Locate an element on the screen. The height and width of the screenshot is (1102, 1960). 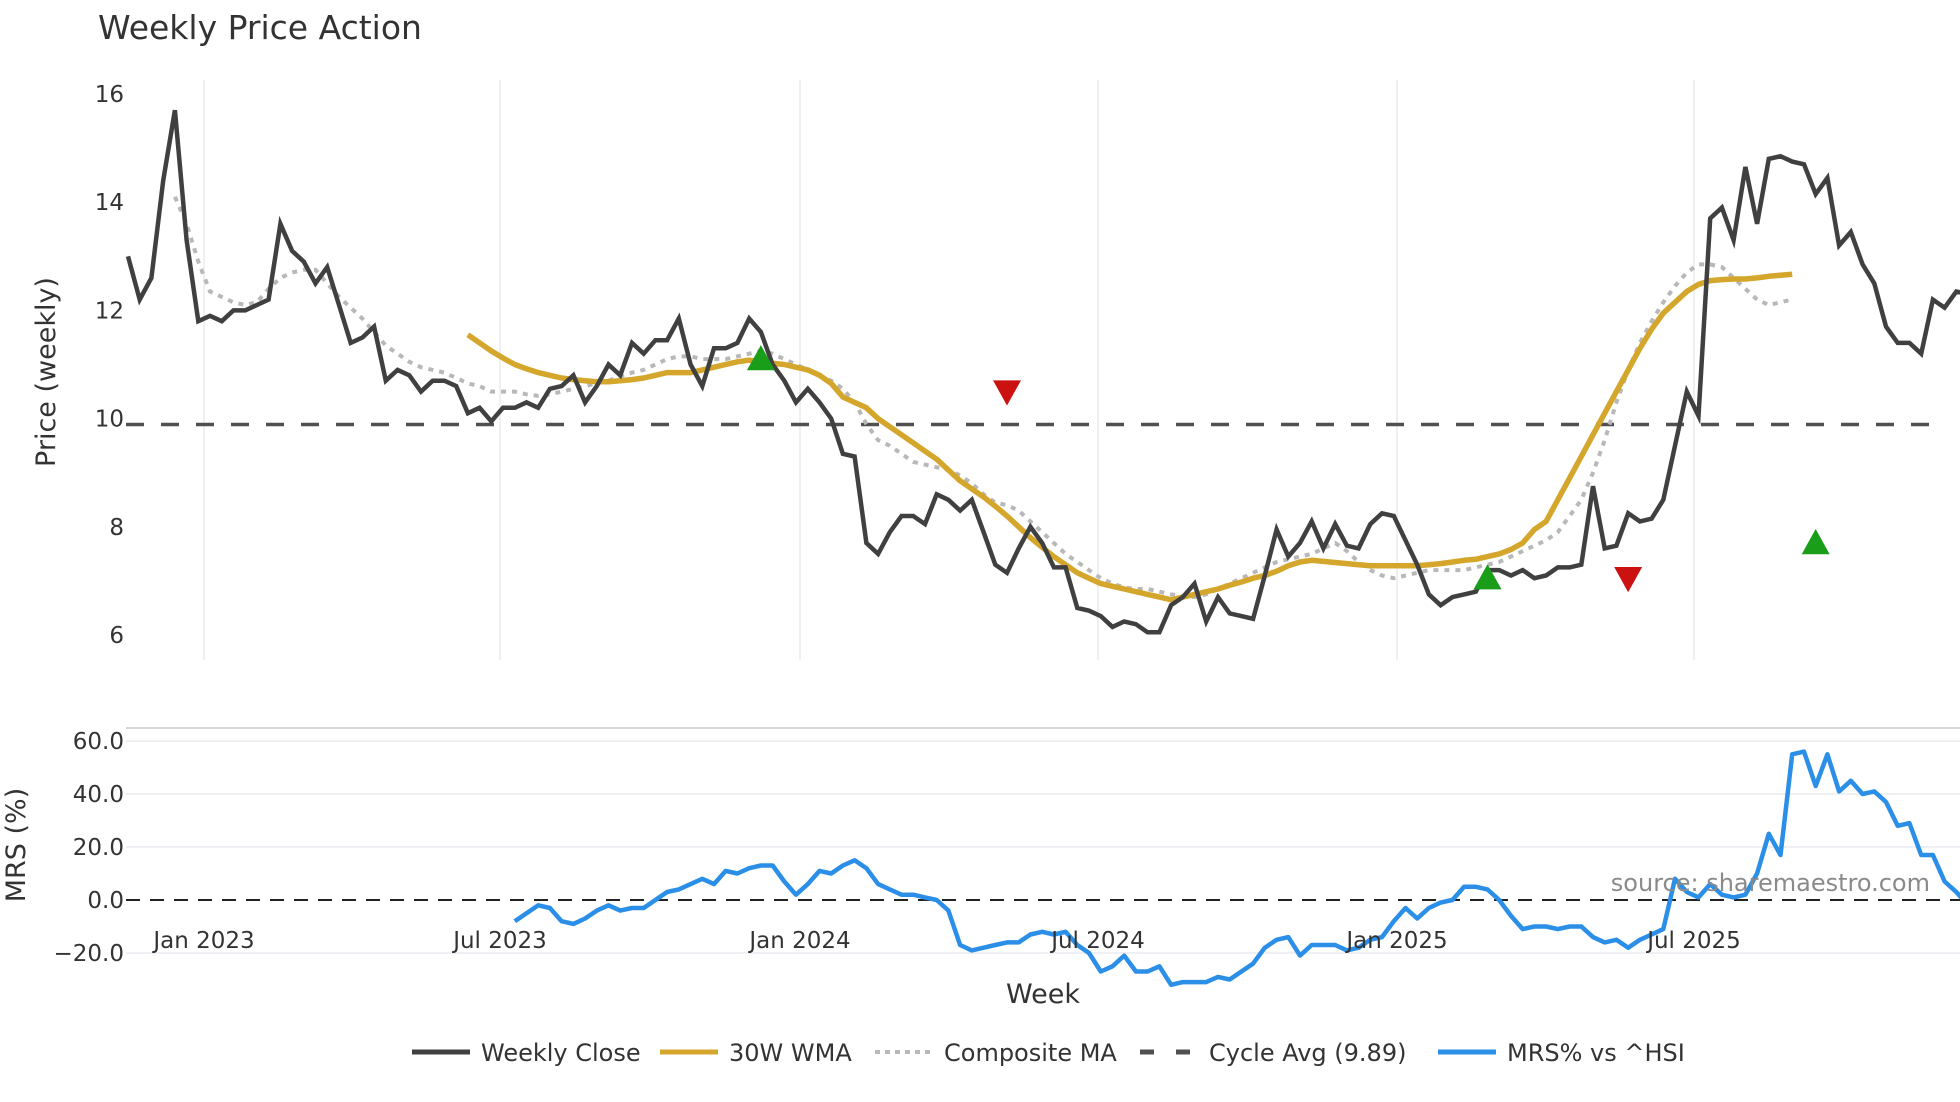
mrs-y-tick-label: 60.0 is located at coordinates (98, 742).